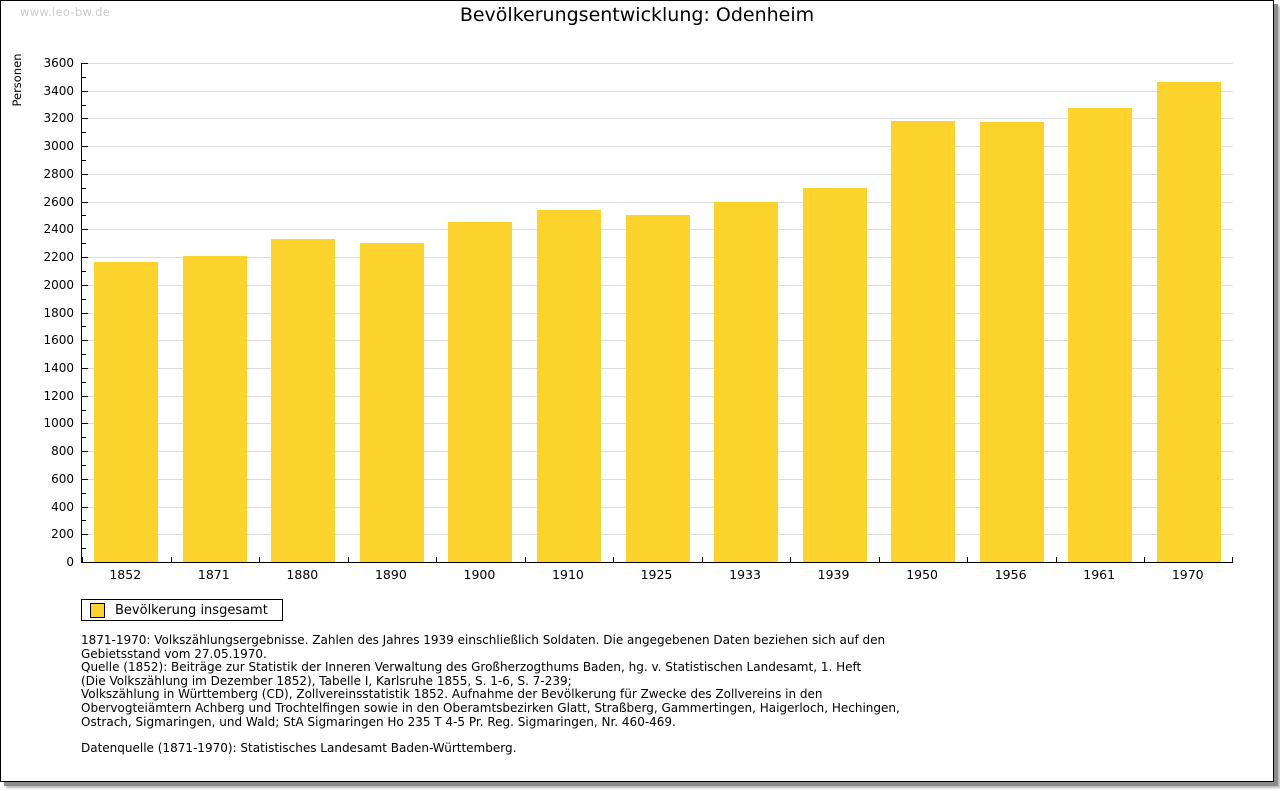  I want to click on y-tick-label: 200, so click(62, 534).